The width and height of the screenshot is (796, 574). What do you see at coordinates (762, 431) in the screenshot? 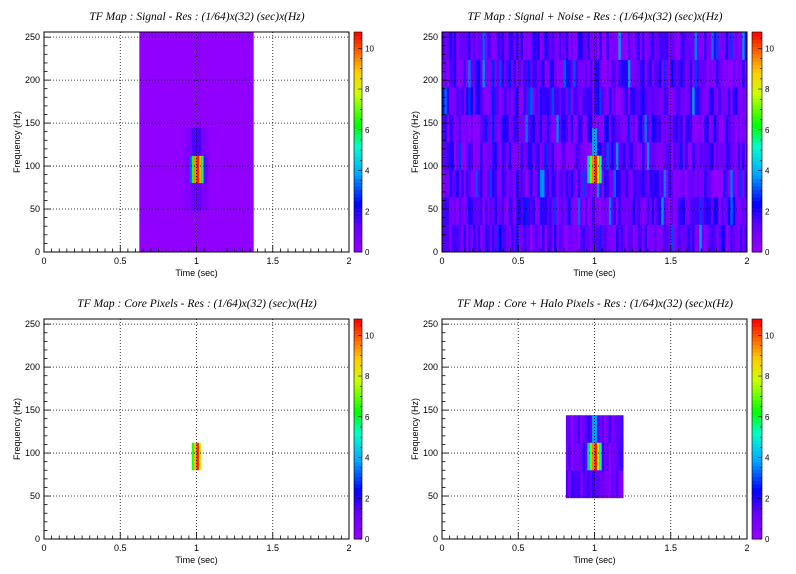
I see `color-bar: 0 2 4 6 8 10` at bounding box center [762, 431].